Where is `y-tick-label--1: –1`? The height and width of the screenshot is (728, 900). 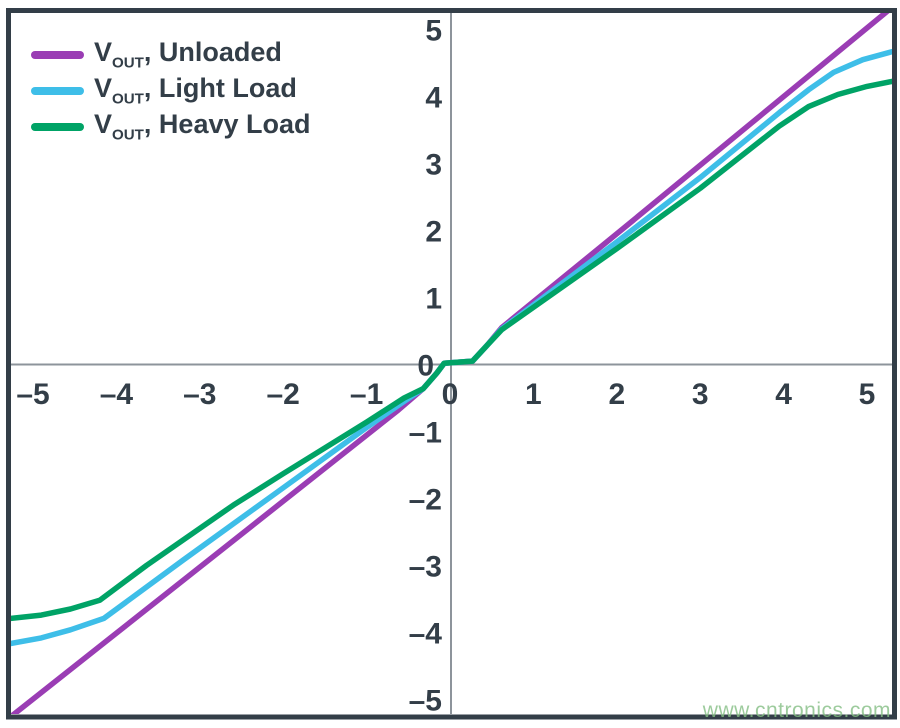
y-tick-label--1: –1 is located at coordinates (425, 433).